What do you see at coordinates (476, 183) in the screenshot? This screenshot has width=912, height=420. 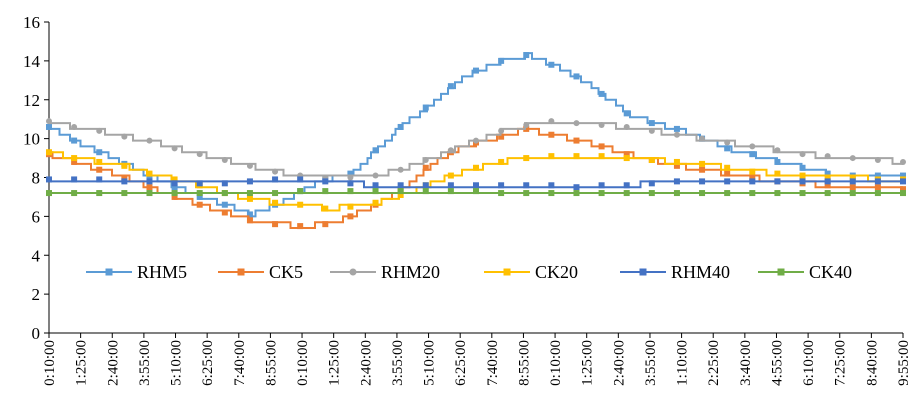 I see `series-rhm40` at bounding box center [476, 183].